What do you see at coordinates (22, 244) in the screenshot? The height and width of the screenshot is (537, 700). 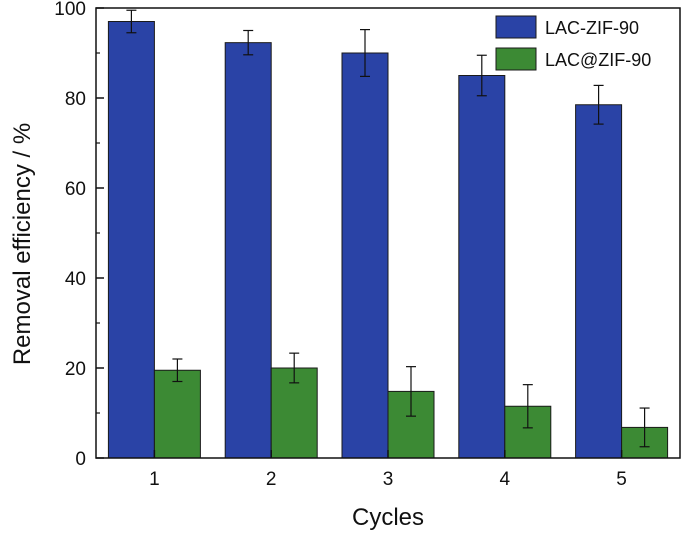 I see `y-axis-title: Removal efficiency / %` at bounding box center [22, 244].